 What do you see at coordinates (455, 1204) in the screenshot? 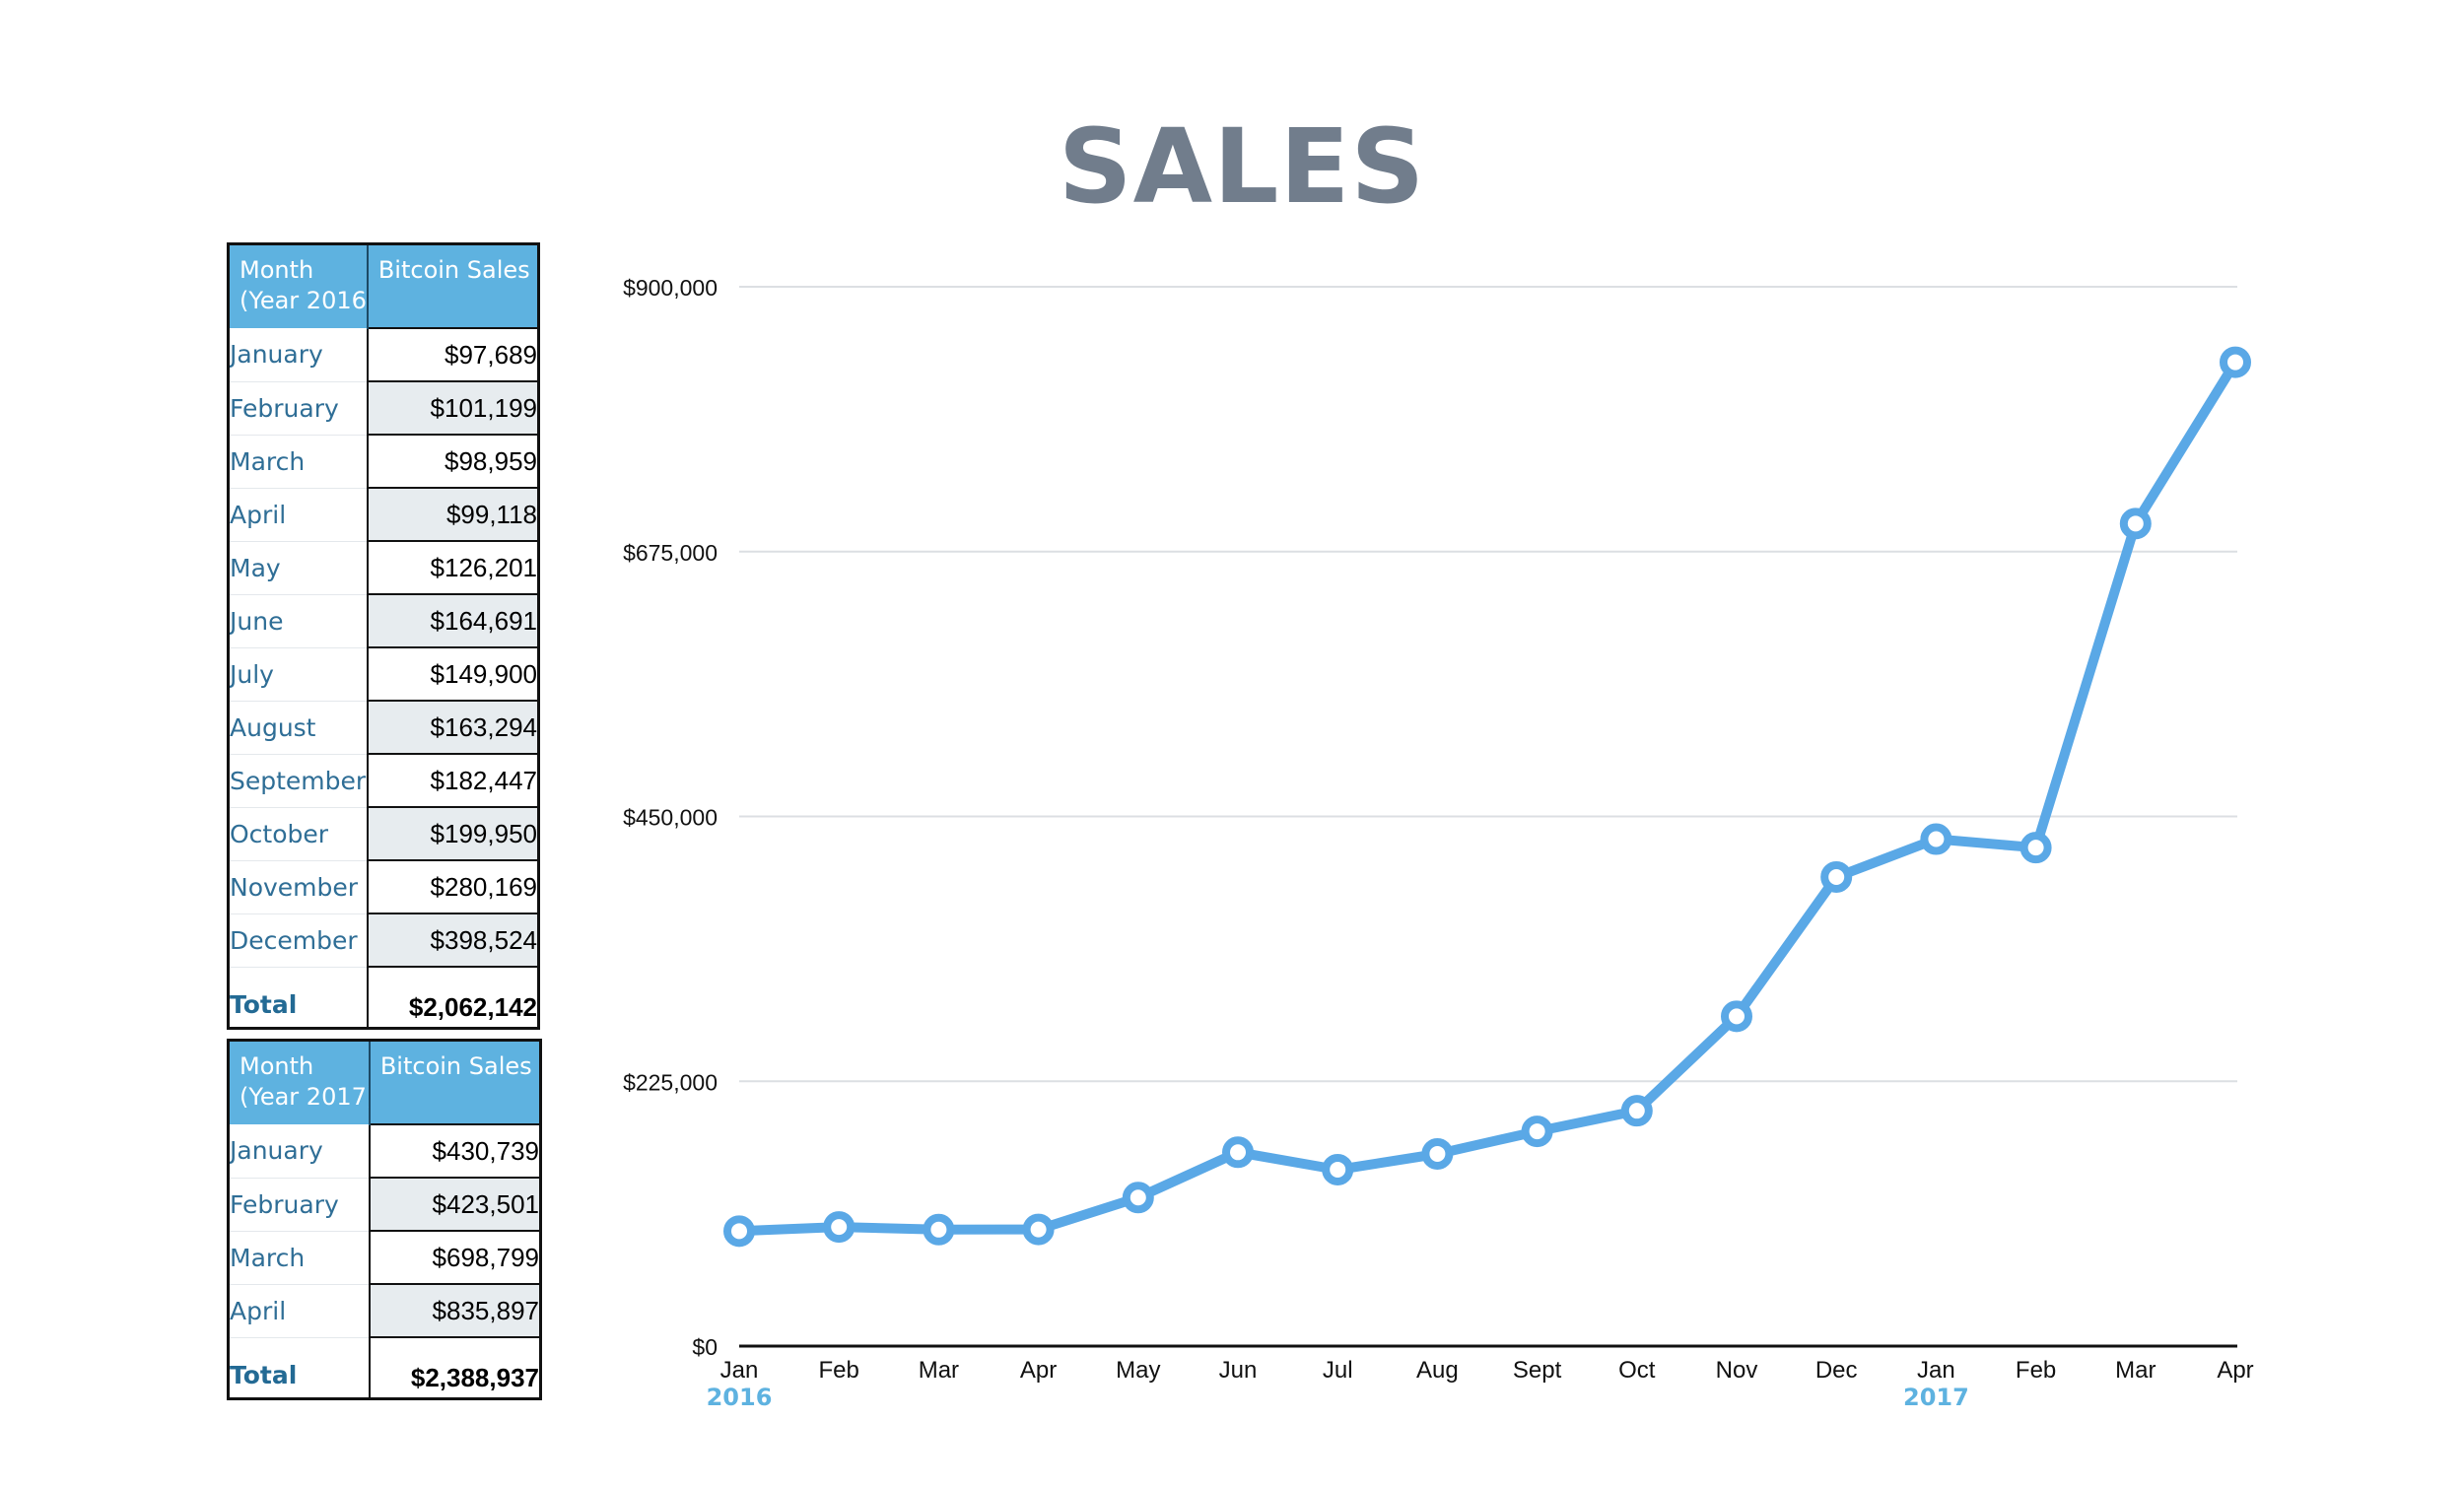
I see `sales-value-cell: $423,501` at bounding box center [455, 1204].